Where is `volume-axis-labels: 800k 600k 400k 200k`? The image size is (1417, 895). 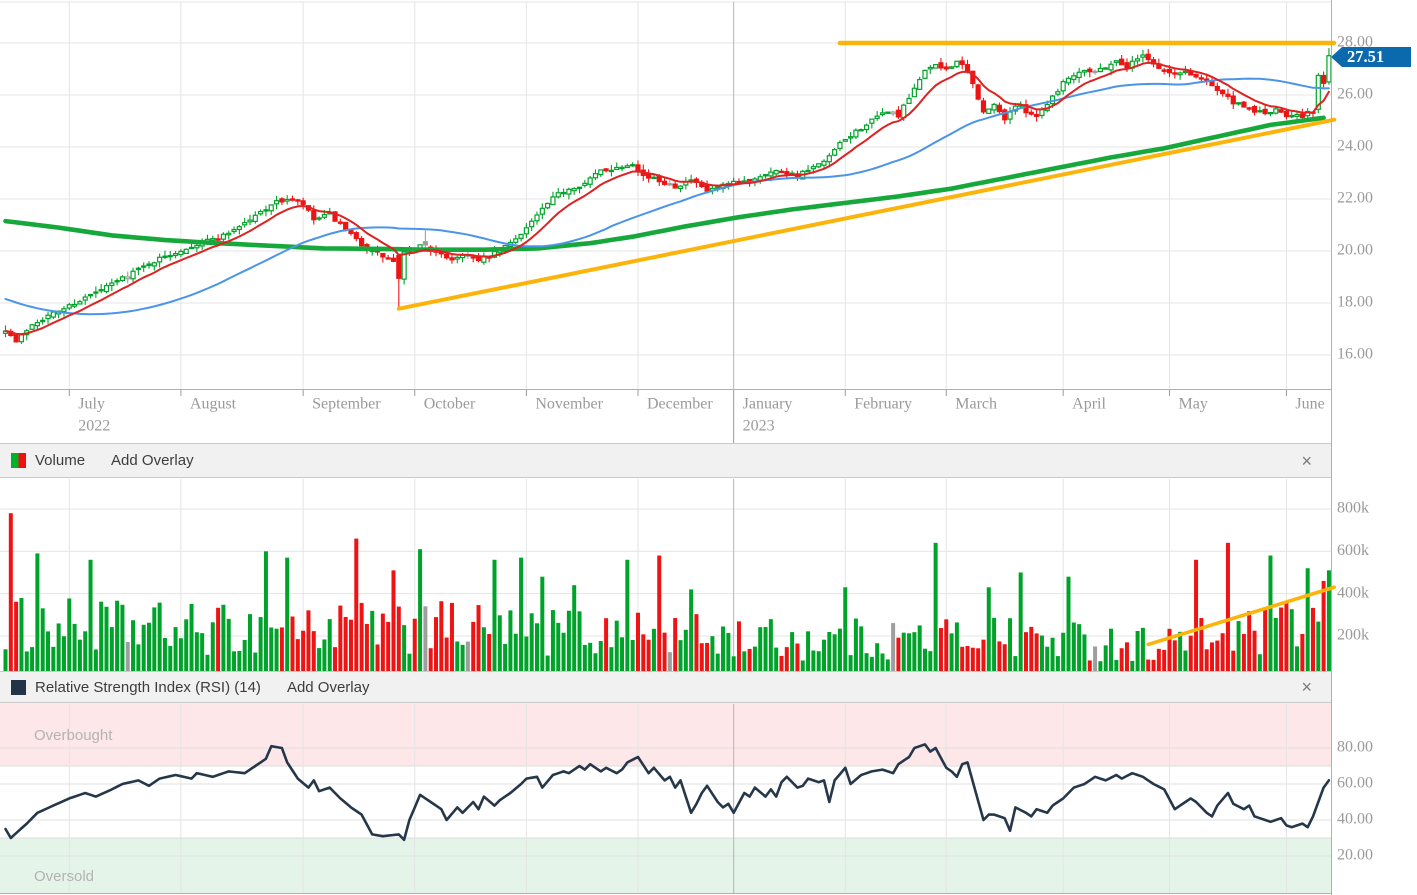
volume-axis-labels: 800k 600k 400k 200k is located at coordinates (1353, 572).